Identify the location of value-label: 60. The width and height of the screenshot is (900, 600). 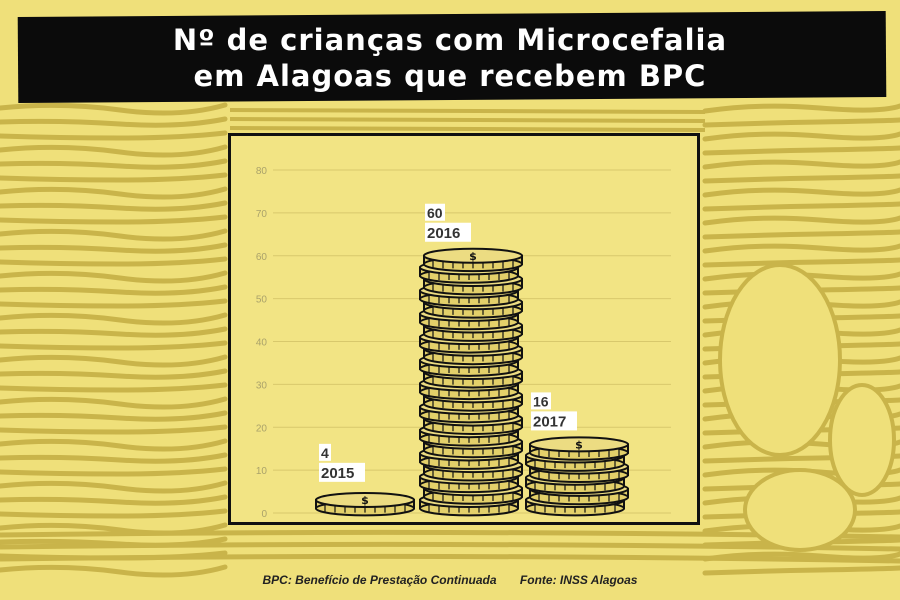
(435, 213).